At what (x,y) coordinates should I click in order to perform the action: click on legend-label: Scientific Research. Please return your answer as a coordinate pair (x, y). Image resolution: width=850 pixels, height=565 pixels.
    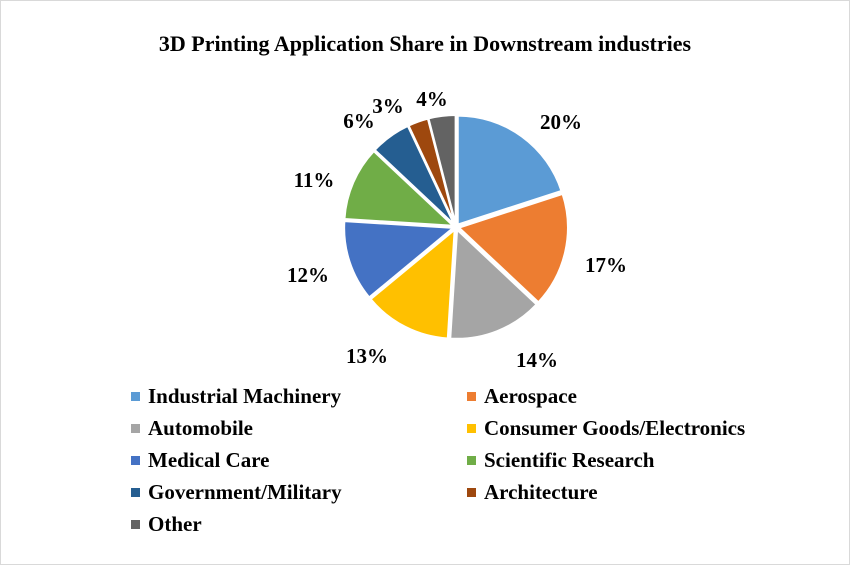
    Looking at the image, I should click on (569, 459).